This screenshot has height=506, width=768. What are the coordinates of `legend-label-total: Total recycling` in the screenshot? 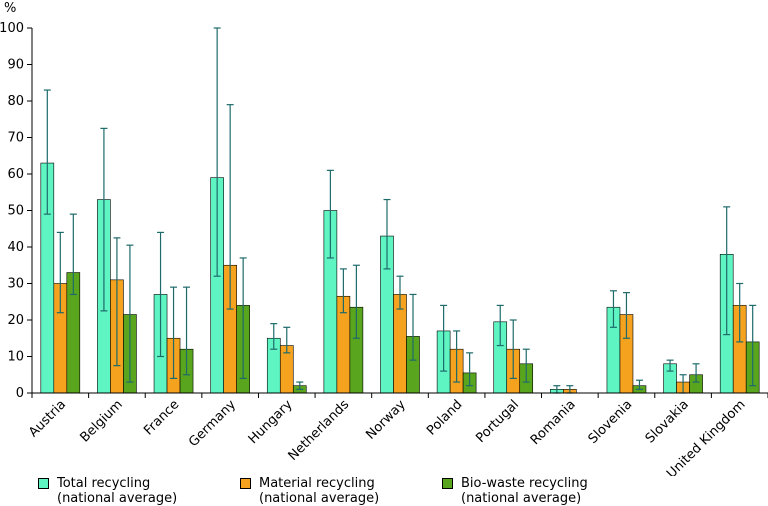 It's located at (104, 483).